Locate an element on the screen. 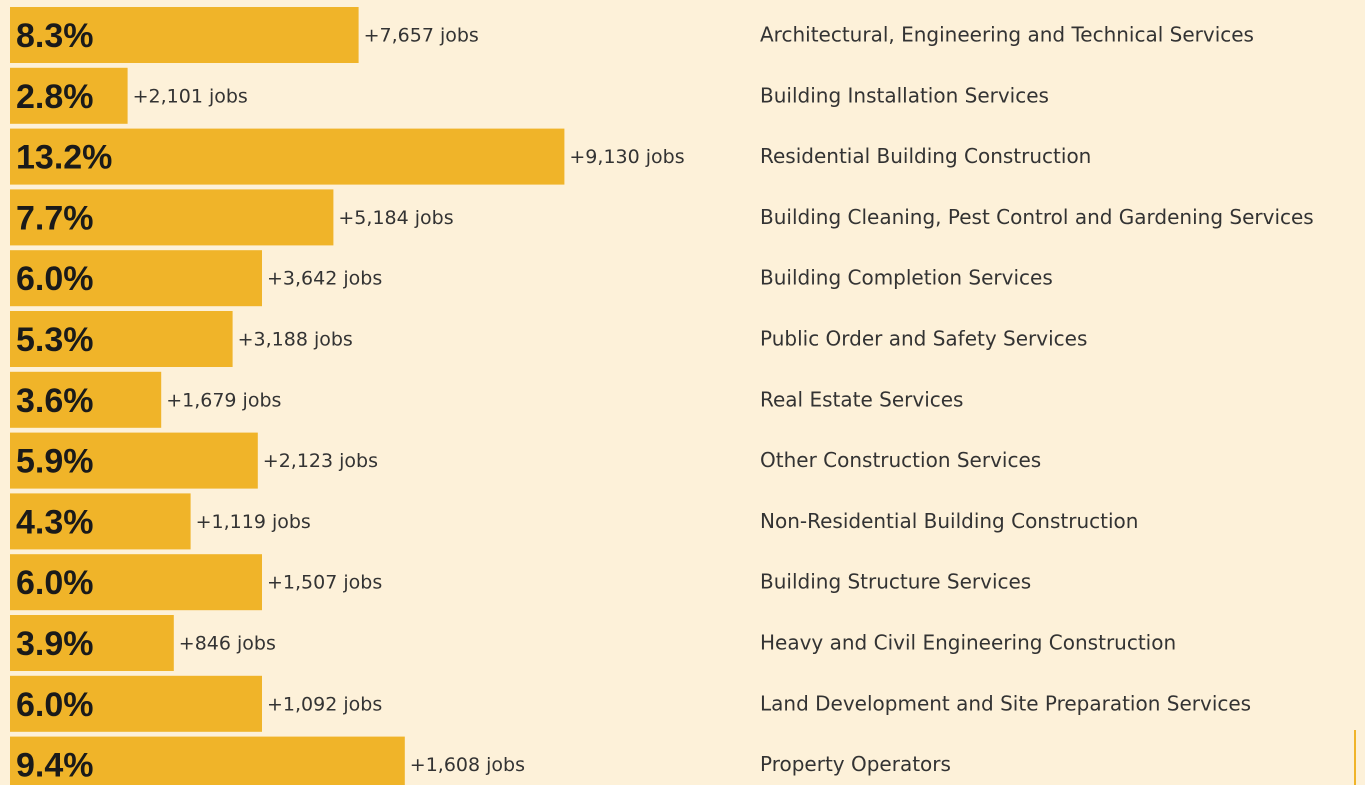 The height and width of the screenshot is (785, 1365). category-label: Building Completion Services is located at coordinates (906, 278).